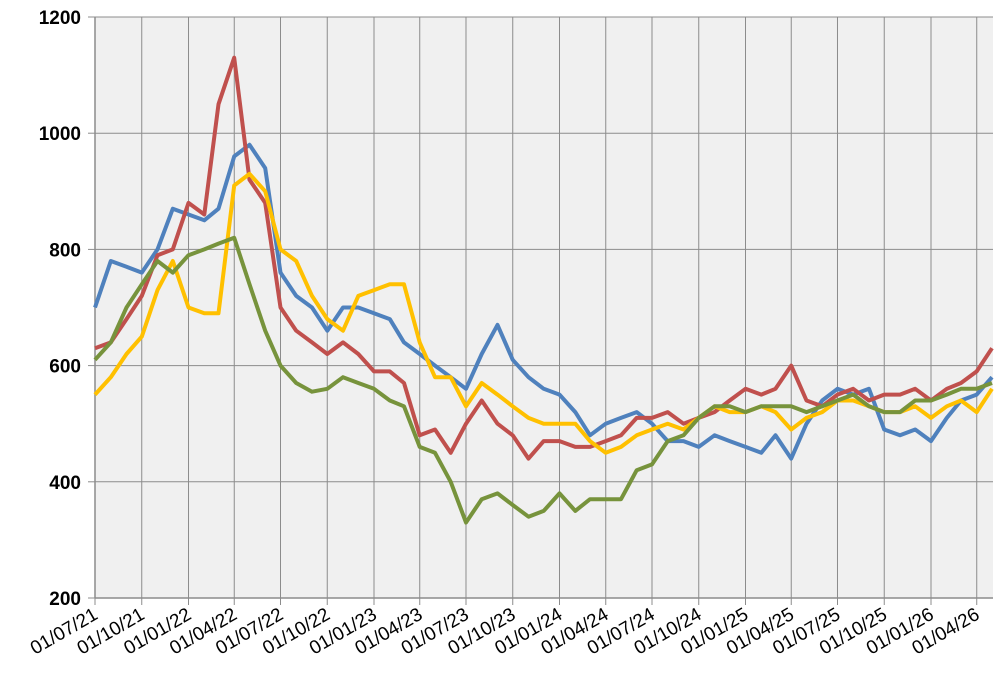 This screenshot has width=996, height=694. I want to click on y-tick-label: 1000, so click(60, 134).